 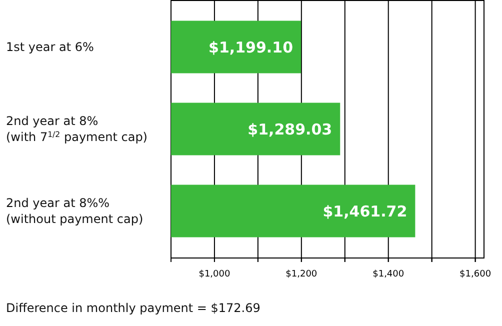 What do you see at coordinates (50, 47) in the screenshot?
I see `y-tick-label: 1st year at 6%` at bounding box center [50, 47].